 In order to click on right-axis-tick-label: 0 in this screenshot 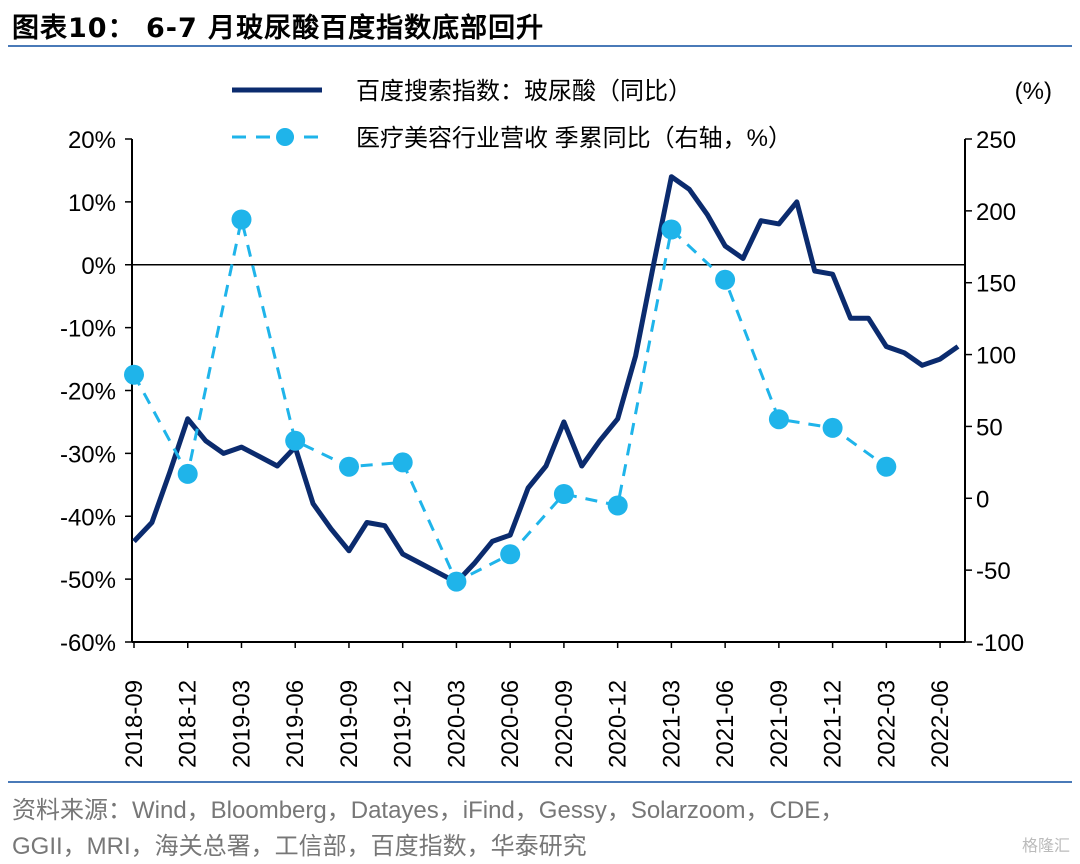, I will do `click(982, 499)`.